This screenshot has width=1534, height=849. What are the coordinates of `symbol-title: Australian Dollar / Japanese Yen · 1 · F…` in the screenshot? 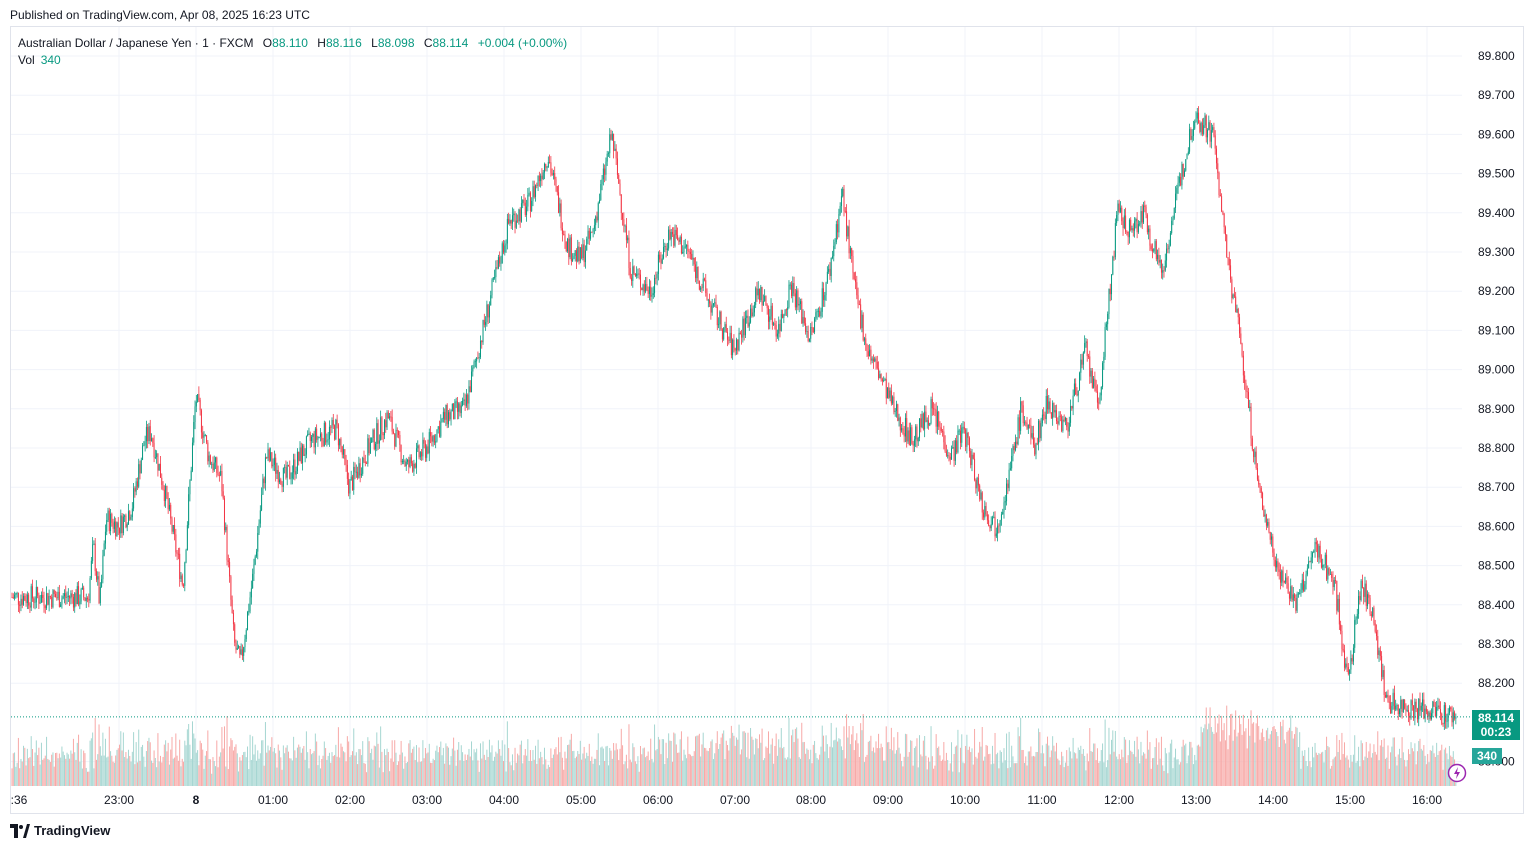 It's located at (136, 43).